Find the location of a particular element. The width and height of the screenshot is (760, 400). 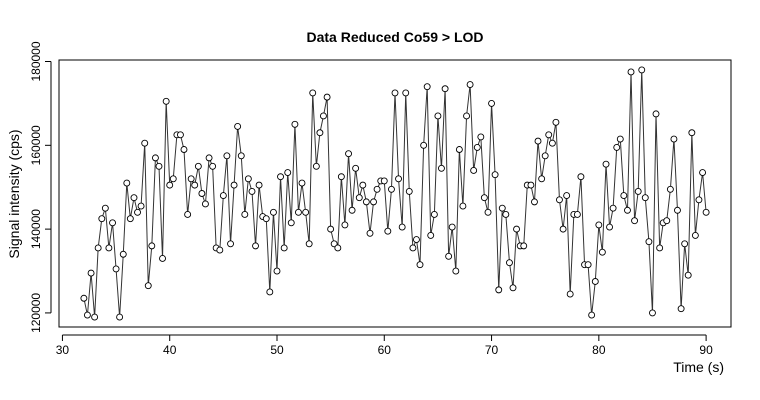

x-tick-label: 40 is located at coordinates (170, 350).